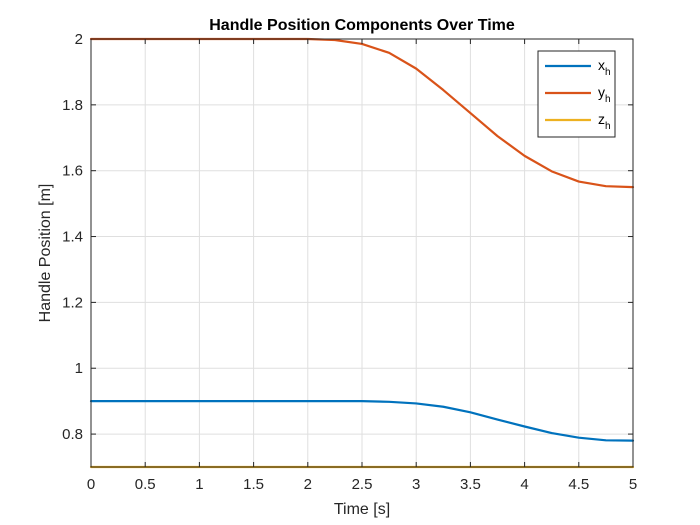 The height and width of the screenshot is (525, 700). I want to click on y-axis-label: Handle Position [m], so click(45, 253).